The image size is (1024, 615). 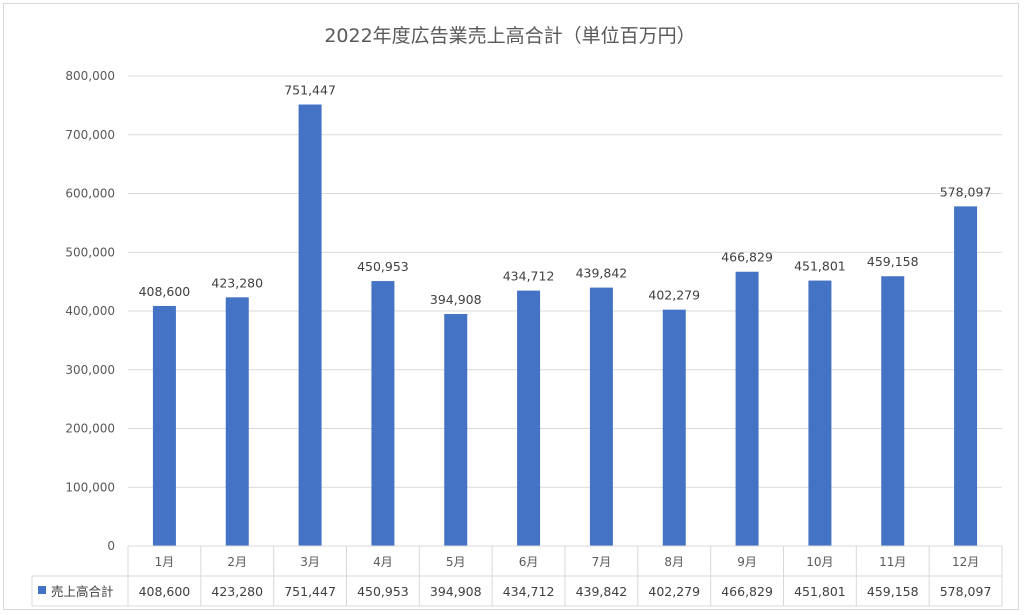 What do you see at coordinates (602, 562) in the screenshot?
I see `category-label: 7月` at bounding box center [602, 562].